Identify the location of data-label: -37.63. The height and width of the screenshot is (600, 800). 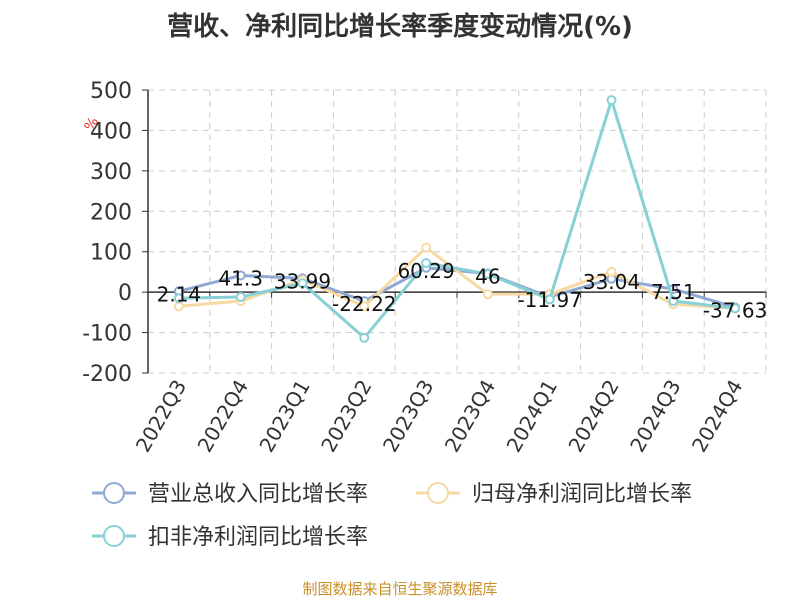
(735, 310).